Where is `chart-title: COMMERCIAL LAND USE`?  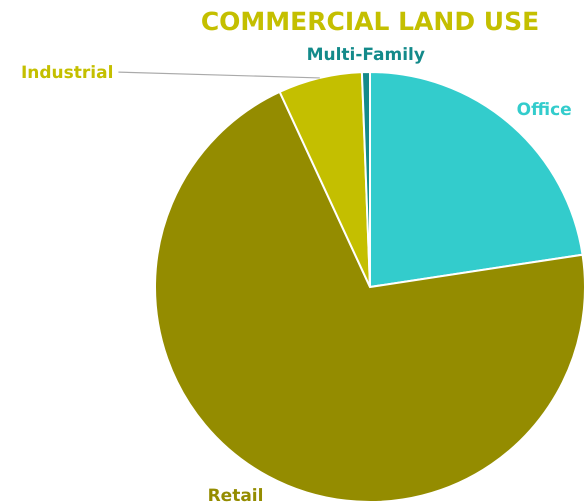 chart-title: COMMERCIAL LAND USE is located at coordinates (370, 21).